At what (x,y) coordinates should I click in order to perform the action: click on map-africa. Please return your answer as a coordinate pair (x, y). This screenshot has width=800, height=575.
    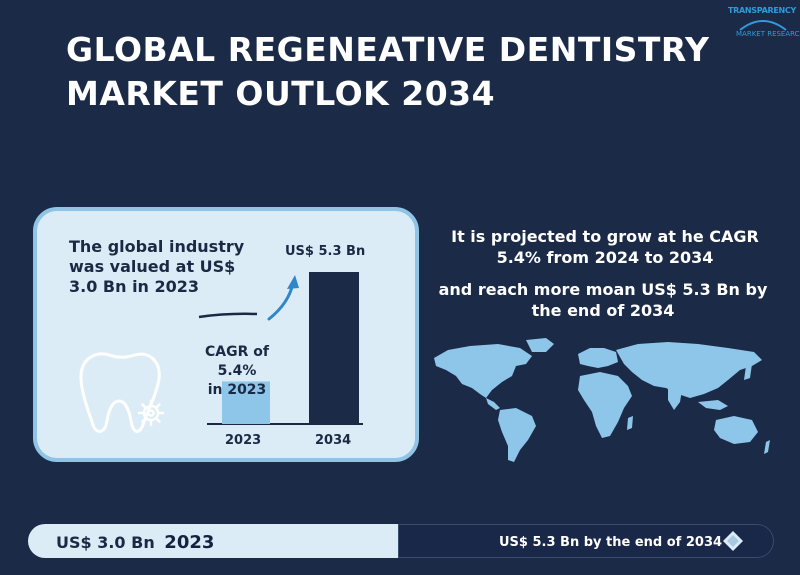
    Looking at the image, I should click on (605, 405).